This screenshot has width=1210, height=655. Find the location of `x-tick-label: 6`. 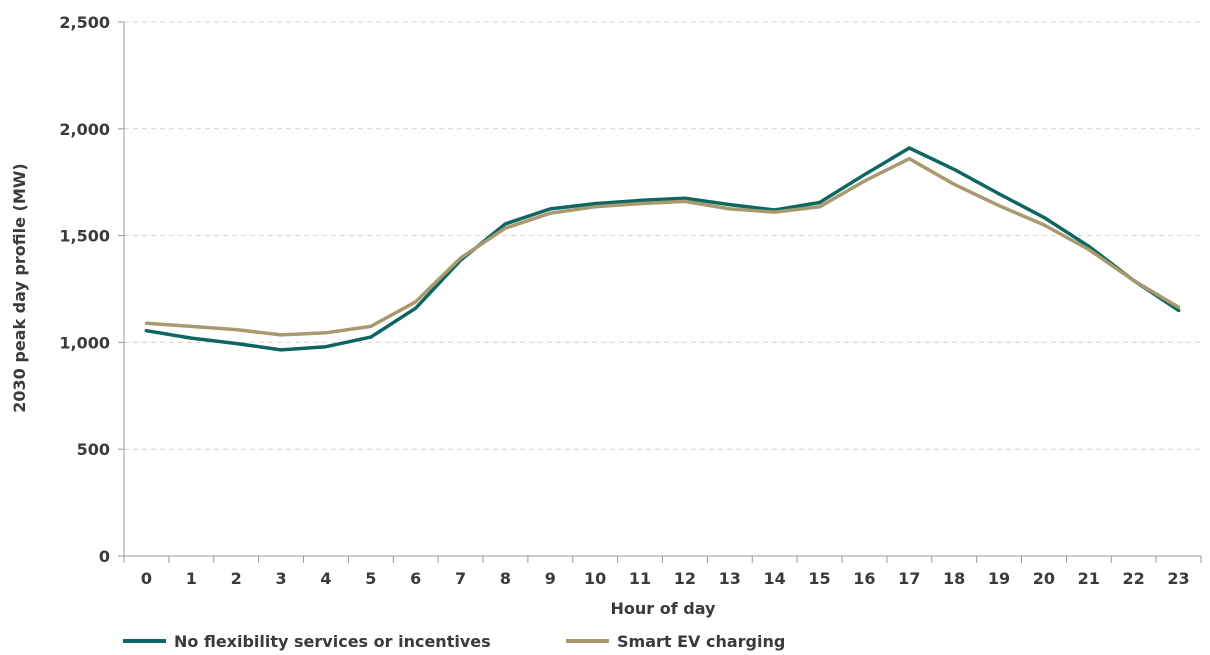

x-tick-label: 6 is located at coordinates (415, 578).